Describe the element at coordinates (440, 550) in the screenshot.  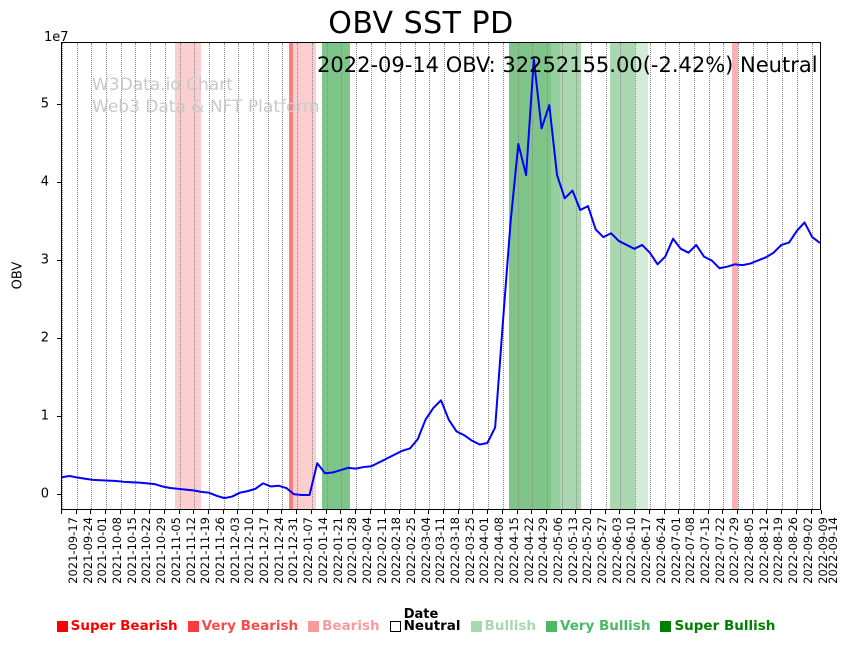
I see `x-tick-label: 2022-03-11` at that location.